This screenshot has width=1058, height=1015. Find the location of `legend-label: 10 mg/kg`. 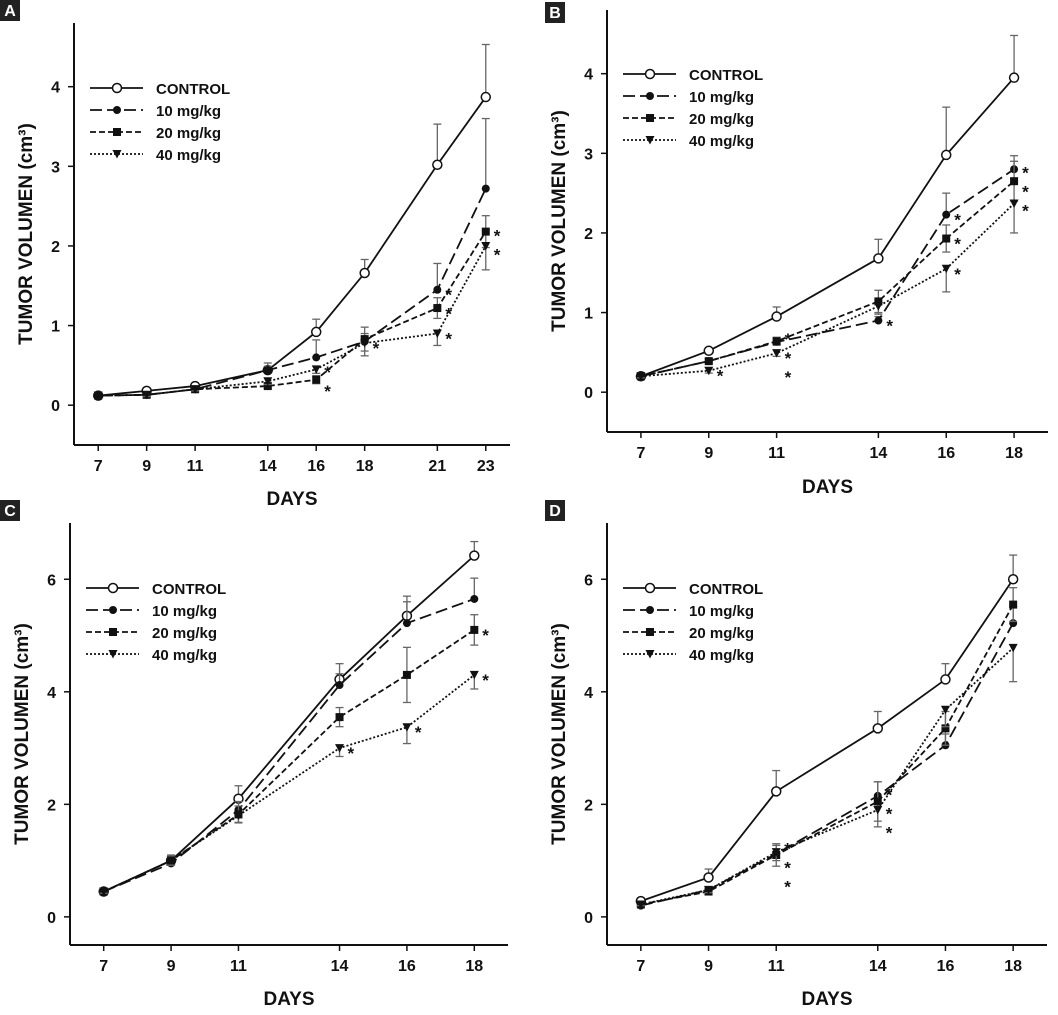

legend-label: 10 mg/kg is located at coordinates (721, 611).